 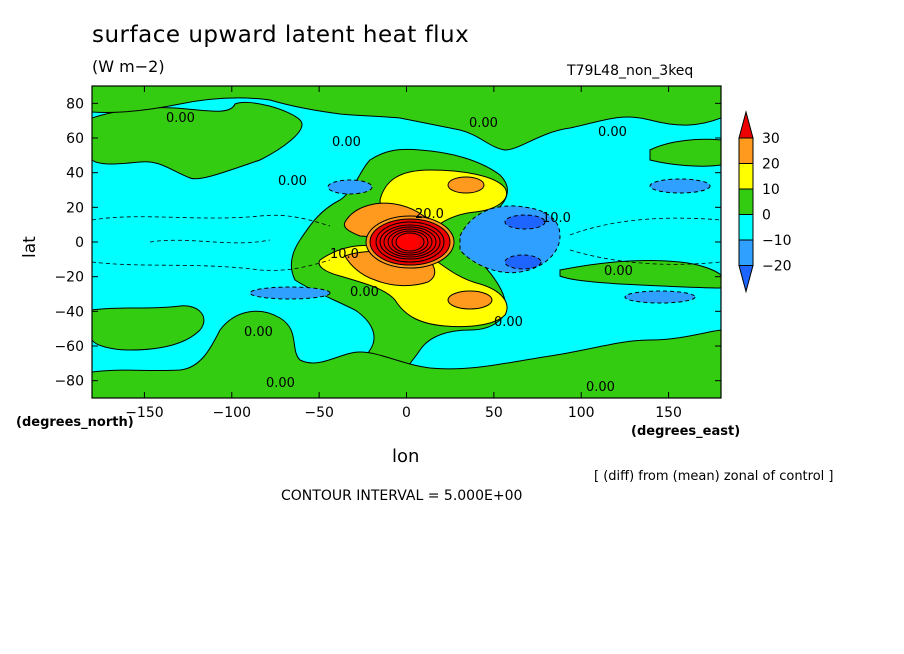 What do you see at coordinates (523, 262) in the screenshot?
I see `blue-east-south` at bounding box center [523, 262].